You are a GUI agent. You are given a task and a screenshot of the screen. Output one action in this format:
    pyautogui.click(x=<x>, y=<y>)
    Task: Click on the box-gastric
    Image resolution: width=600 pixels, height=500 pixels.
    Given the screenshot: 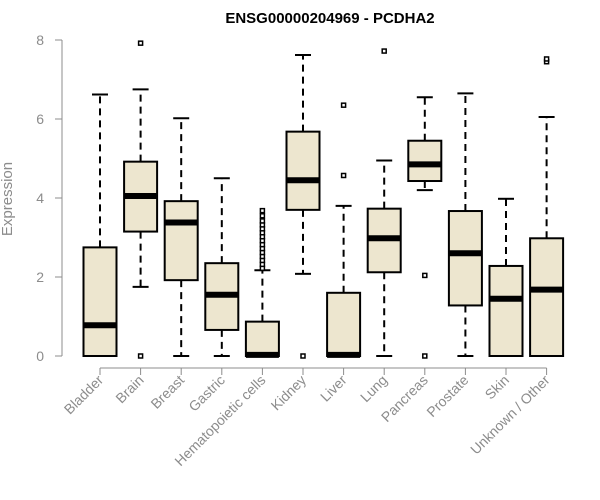 What is the action you would take?
    pyautogui.click(x=222, y=267)
    